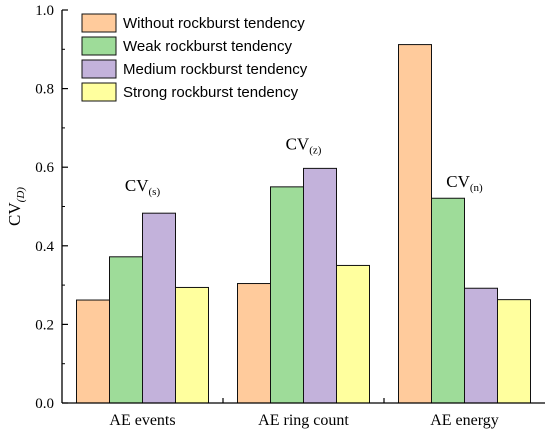 The image size is (550, 432). I want to click on legend-swatch-strong-rockburst-tendency, so click(99, 92).